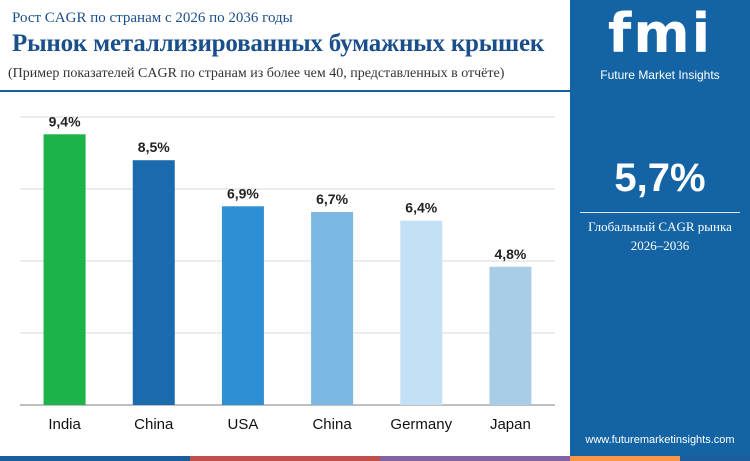 The height and width of the screenshot is (461, 750). I want to click on data-label: 8,5%, so click(154, 147).